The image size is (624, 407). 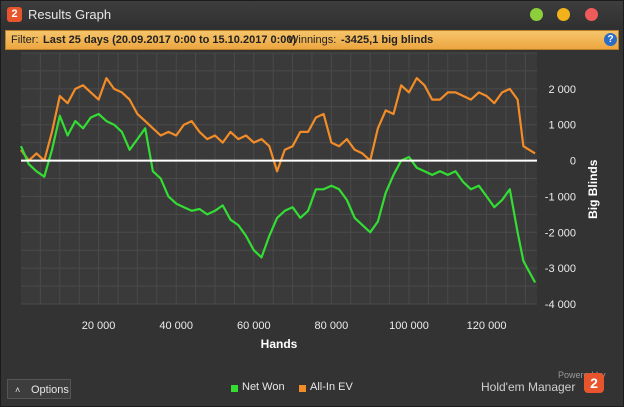 What do you see at coordinates (387, 40) in the screenshot?
I see `winnings-value: -3425,1 big blinds` at bounding box center [387, 40].